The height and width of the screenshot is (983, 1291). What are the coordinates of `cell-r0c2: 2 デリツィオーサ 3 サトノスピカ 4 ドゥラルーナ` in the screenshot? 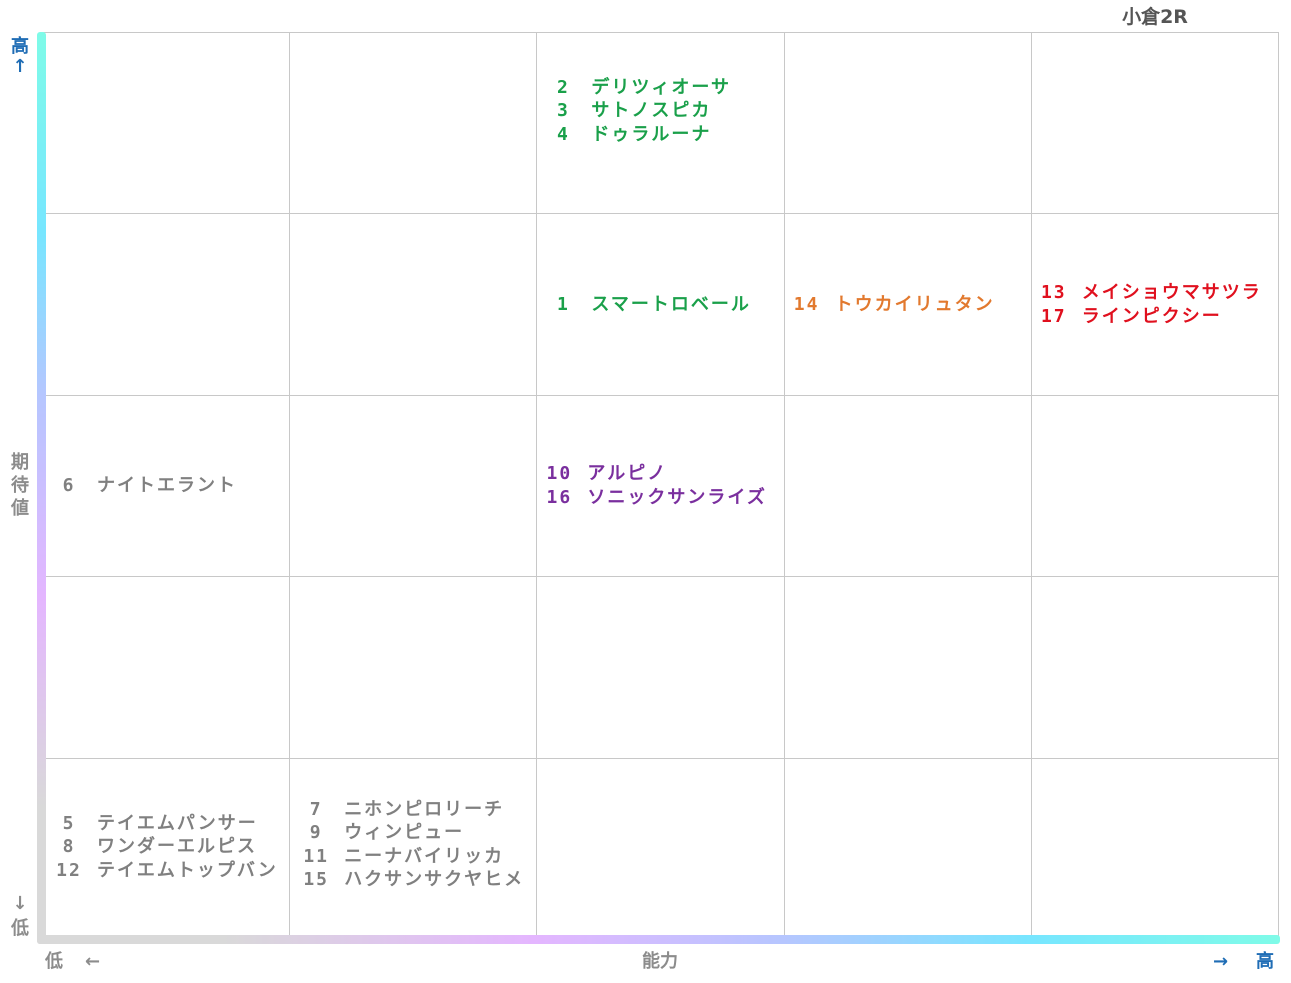 It's located at (660, 124).